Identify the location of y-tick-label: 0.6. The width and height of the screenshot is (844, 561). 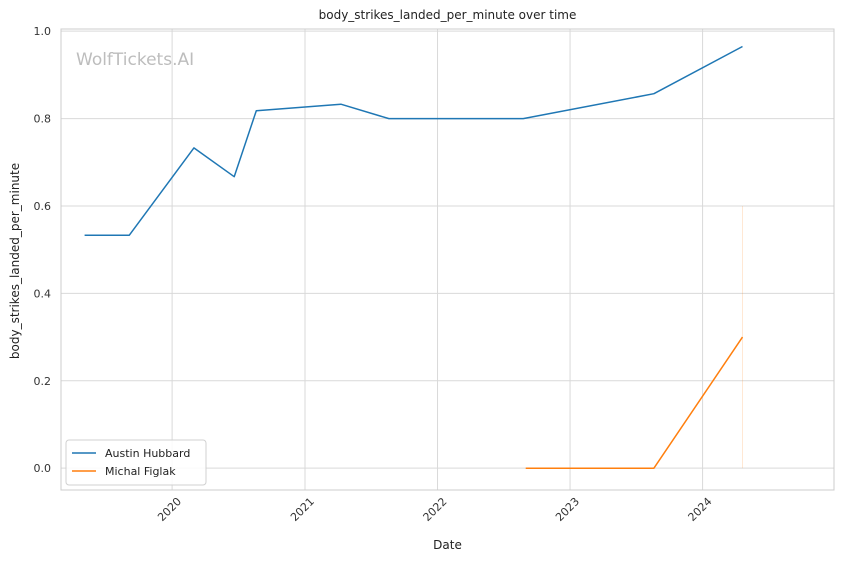
(43, 206).